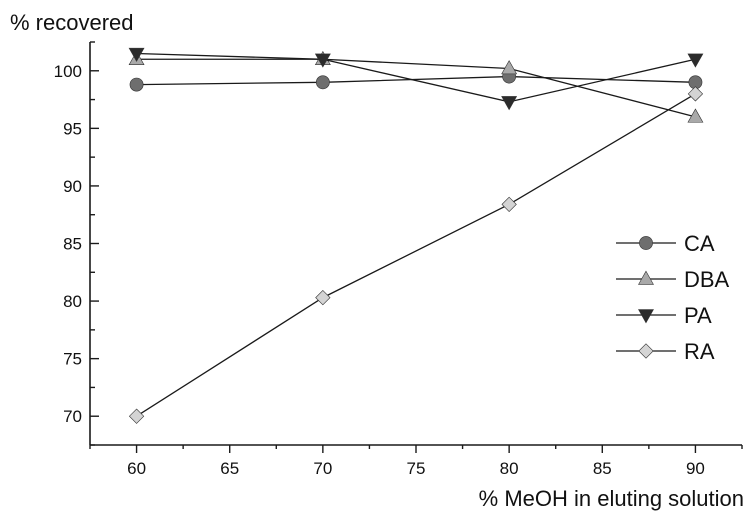  I want to click on series-dba, so click(416, 86).